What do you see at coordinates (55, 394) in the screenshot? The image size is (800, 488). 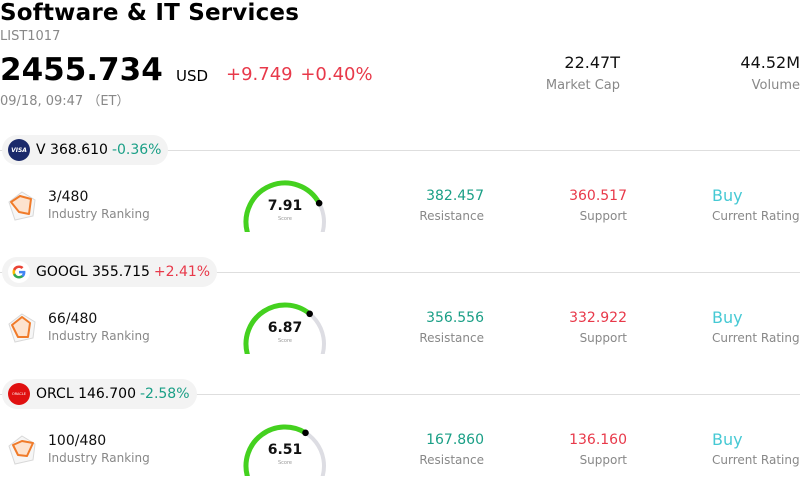 I see `ticker-symbol: ORCL` at bounding box center [55, 394].